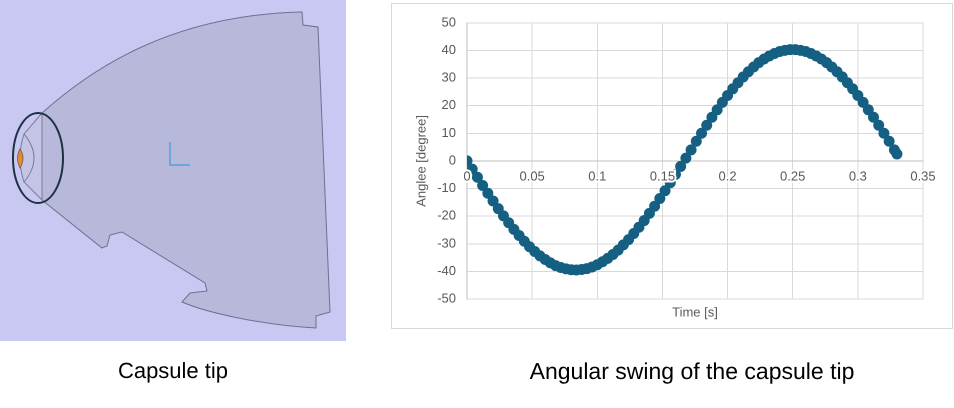 This screenshot has height=408, width=954. I want to click on x-axis-title: Time [s], so click(695, 312).